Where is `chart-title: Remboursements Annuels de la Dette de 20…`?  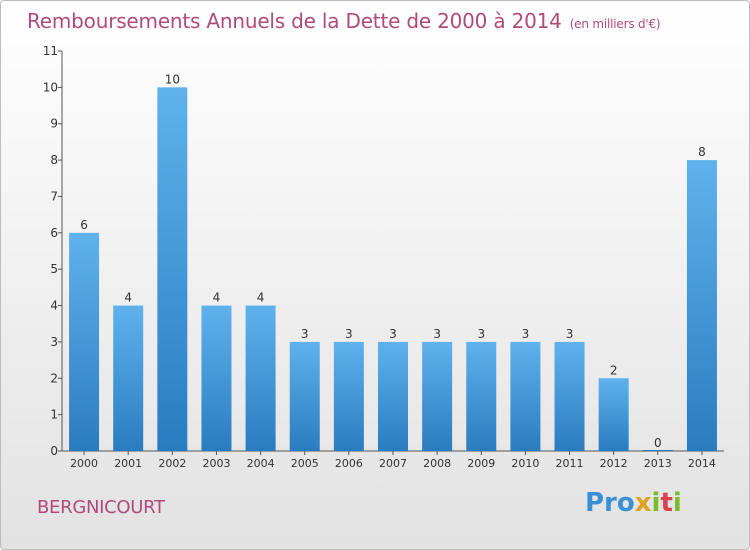
chart-title: Remboursements Annuels de la Dette de 20… is located at coordinates (344, 21).